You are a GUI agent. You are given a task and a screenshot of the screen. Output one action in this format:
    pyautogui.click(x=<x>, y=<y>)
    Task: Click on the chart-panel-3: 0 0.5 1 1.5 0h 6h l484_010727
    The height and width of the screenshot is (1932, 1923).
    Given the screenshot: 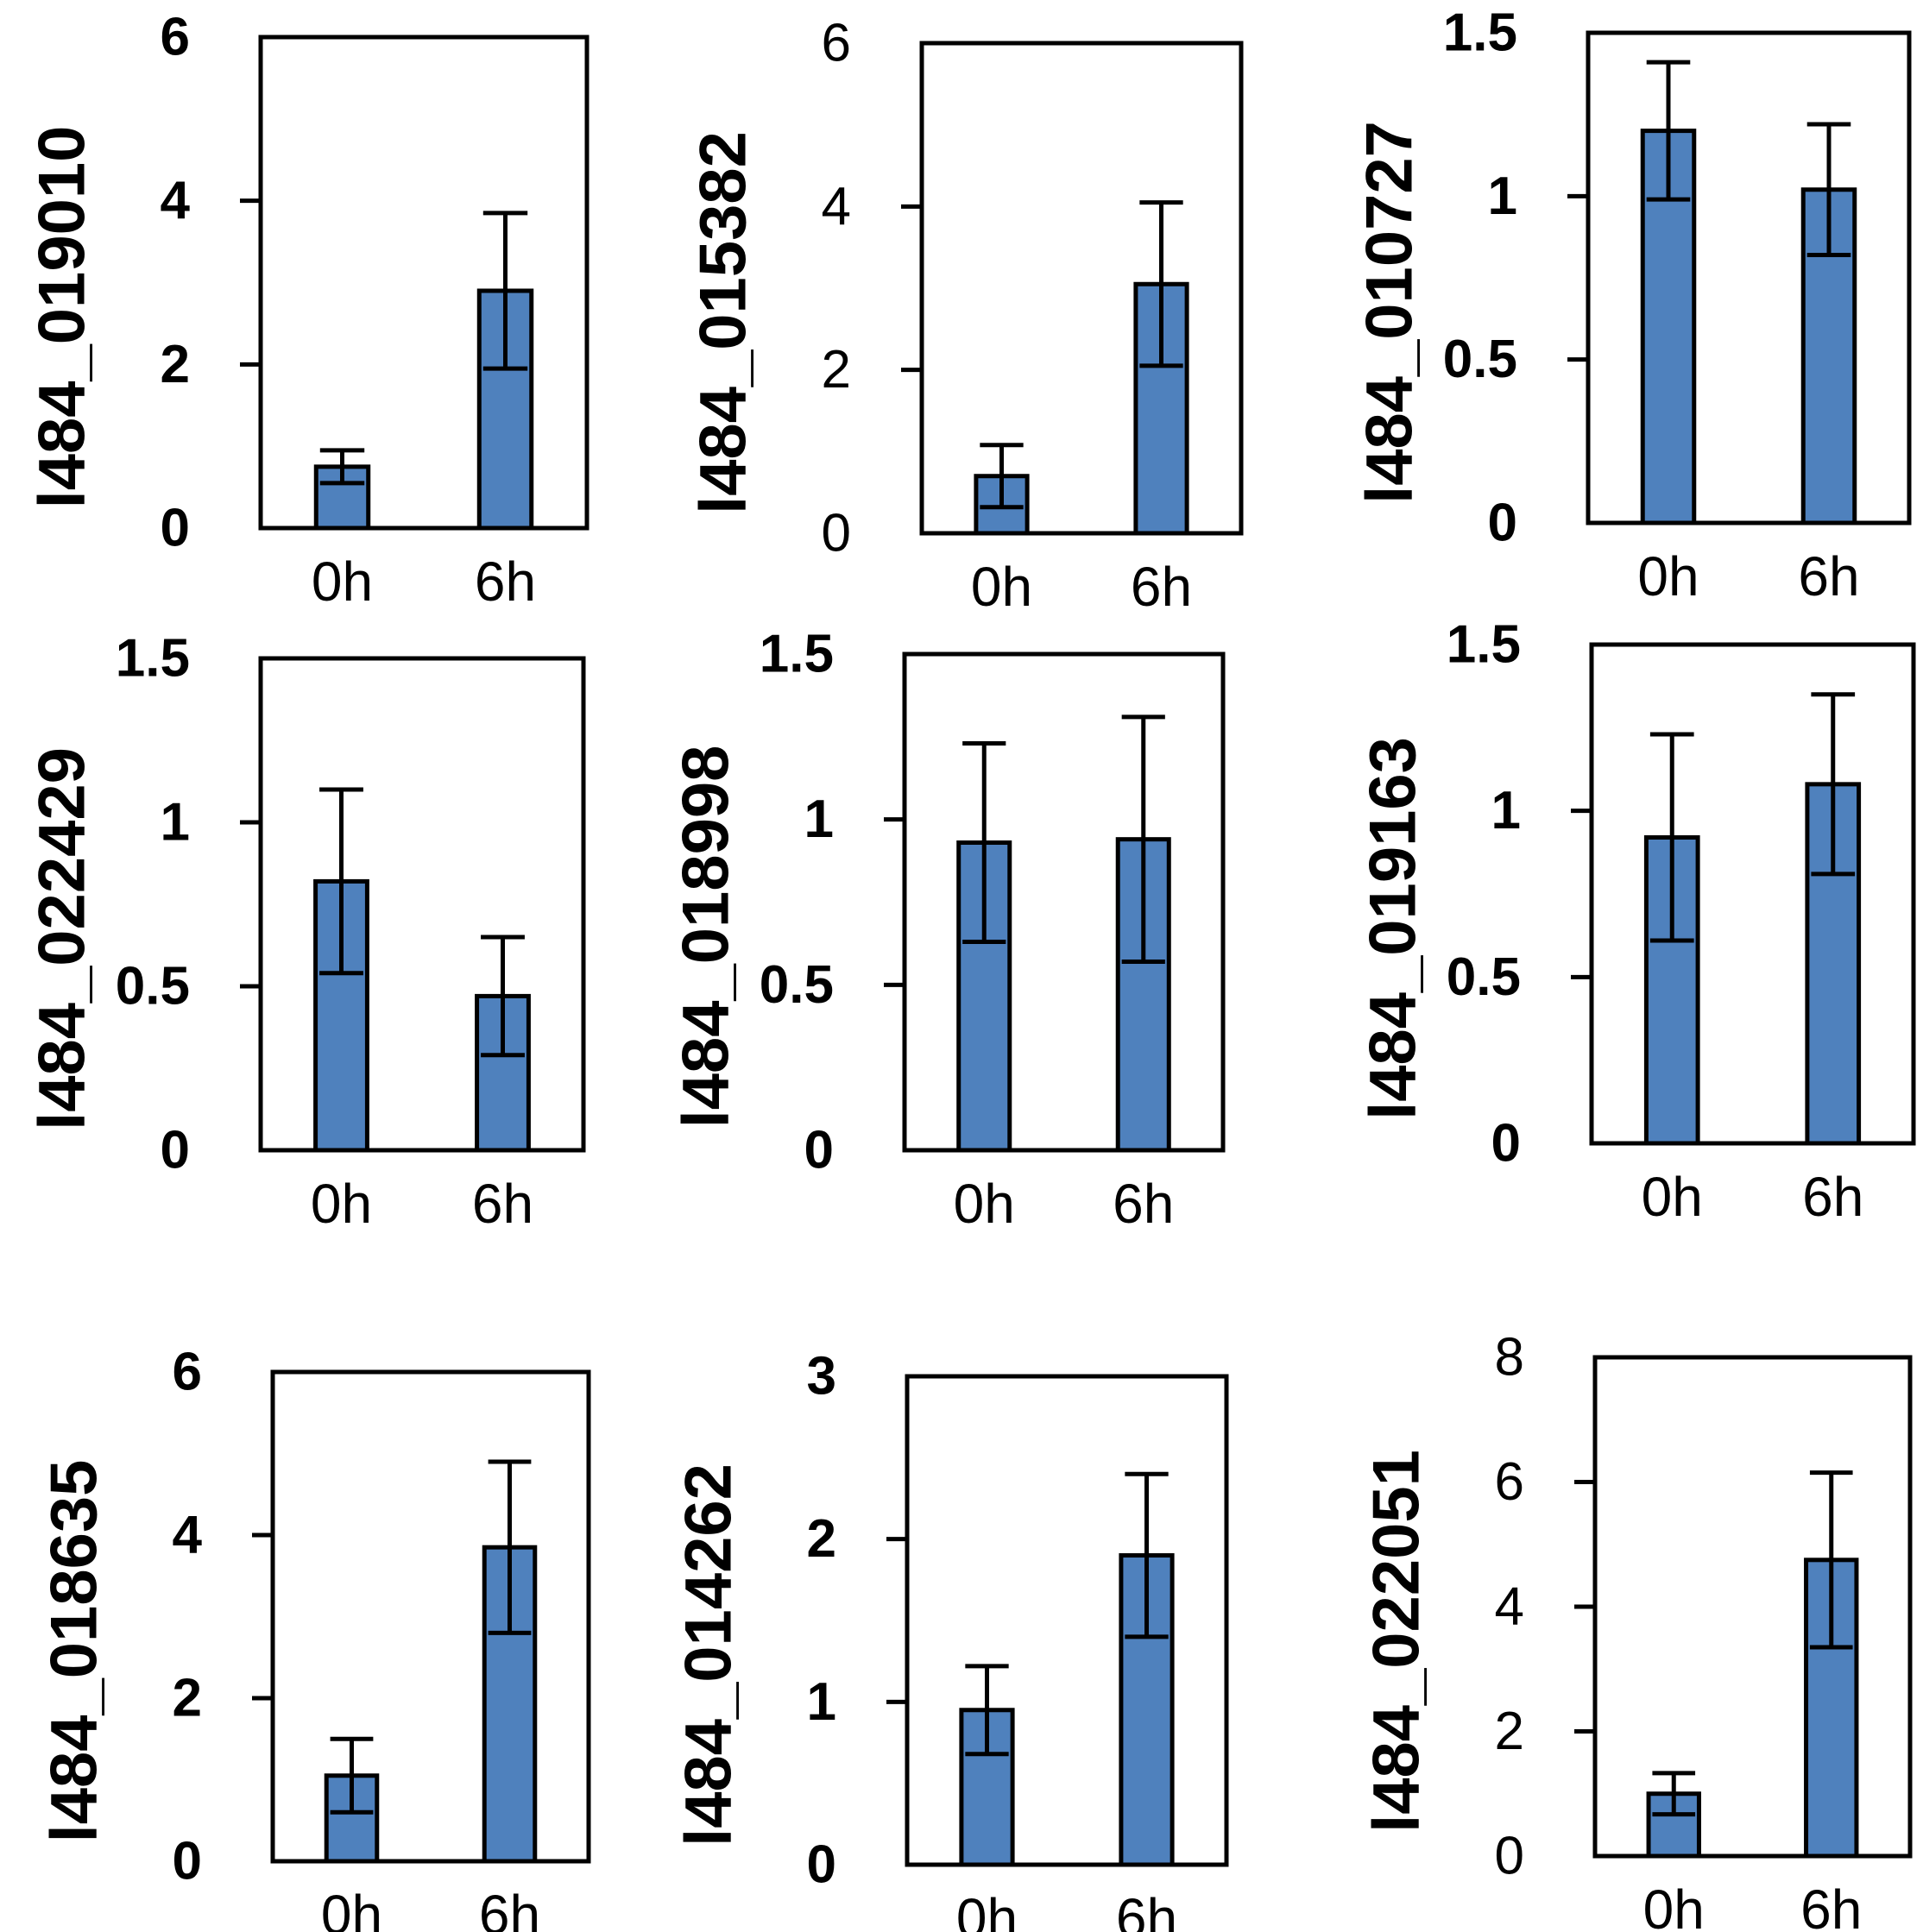 What is the action you would take?
    pyautogui.click(x=1633, y=305)
    